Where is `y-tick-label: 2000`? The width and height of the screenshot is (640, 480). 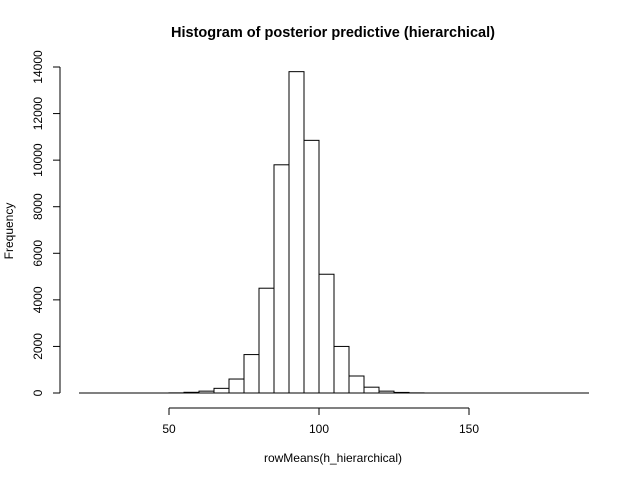 y-tick-label: 2000 is located at coordinates (38, 346).